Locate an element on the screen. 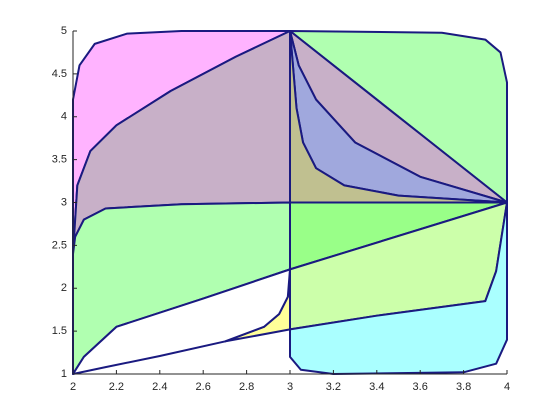 Image resolution: width=560 pixels, height=420 pixels. x-tick-label: 4 is located at coordinates (507, 387).